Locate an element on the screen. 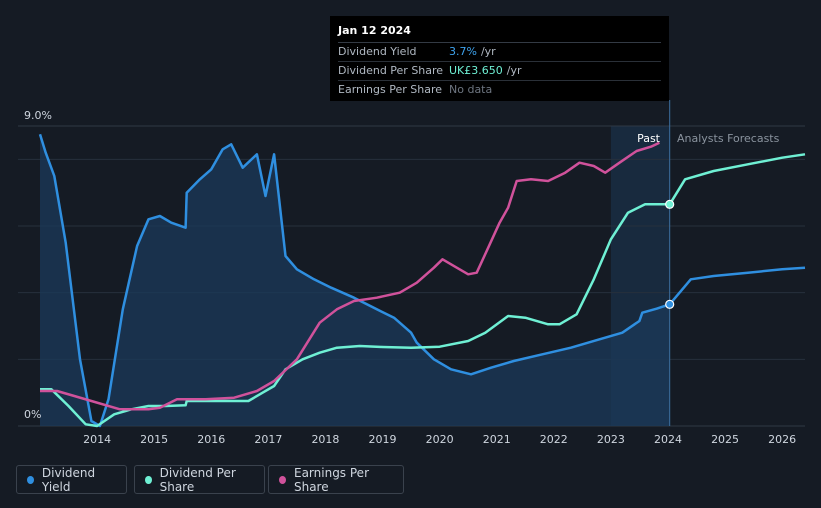  x-tick-label: 2018 is located at coordinates (325, 439).